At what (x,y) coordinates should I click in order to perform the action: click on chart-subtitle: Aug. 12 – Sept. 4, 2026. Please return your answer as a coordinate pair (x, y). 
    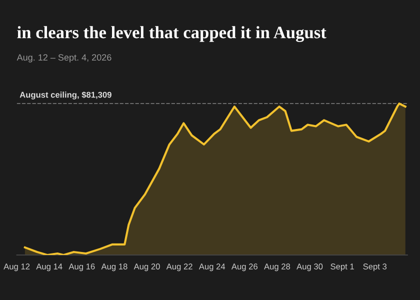
    Looking at the image, I should click on (64, 58).